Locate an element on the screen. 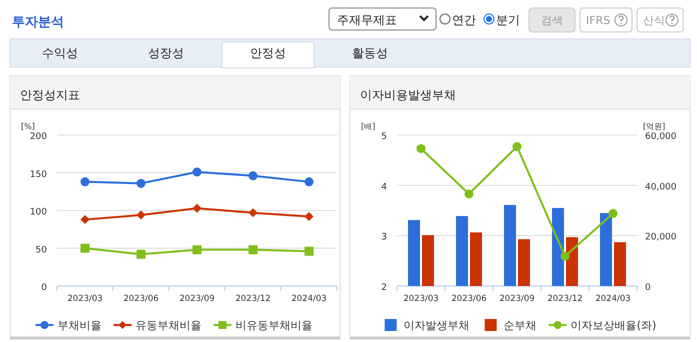 The image size is (697, 342). y2-axis-title: [억원] is located at coordinates (654, 126).